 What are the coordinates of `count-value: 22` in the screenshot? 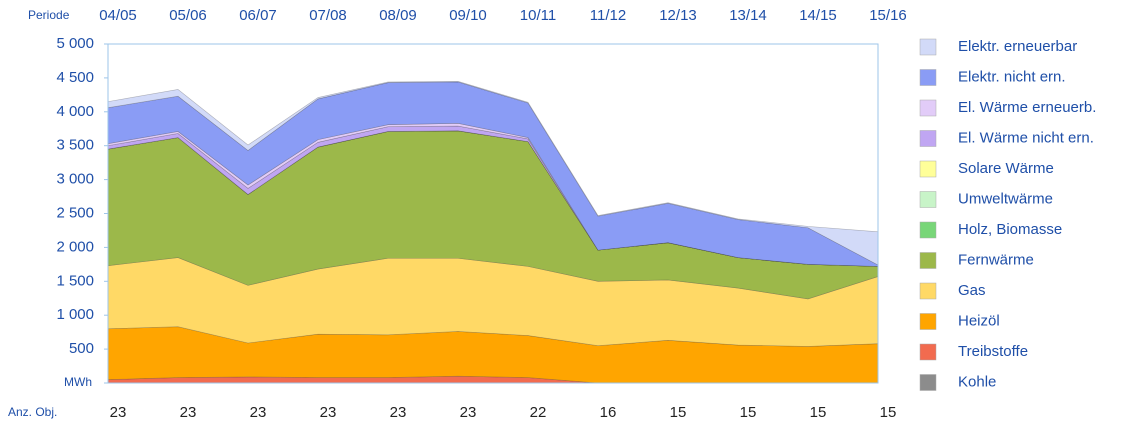 It's located at (538, 412).